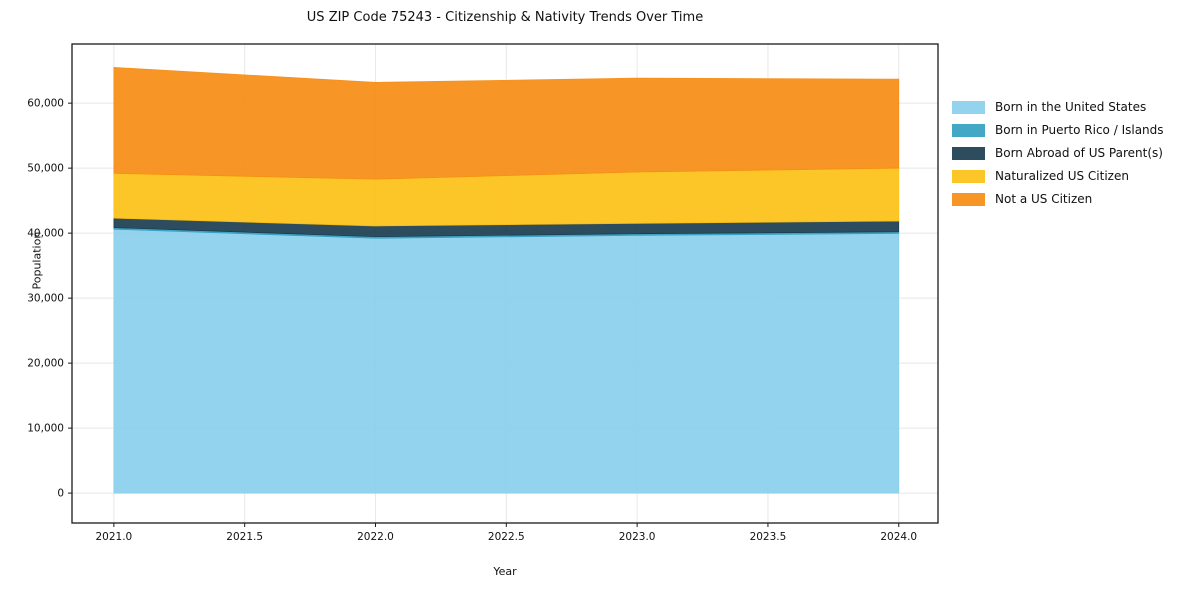 The width and height of the screenshot is (1189, 590). I want to click on y-tick-label: 10,000, so click(45, 429).